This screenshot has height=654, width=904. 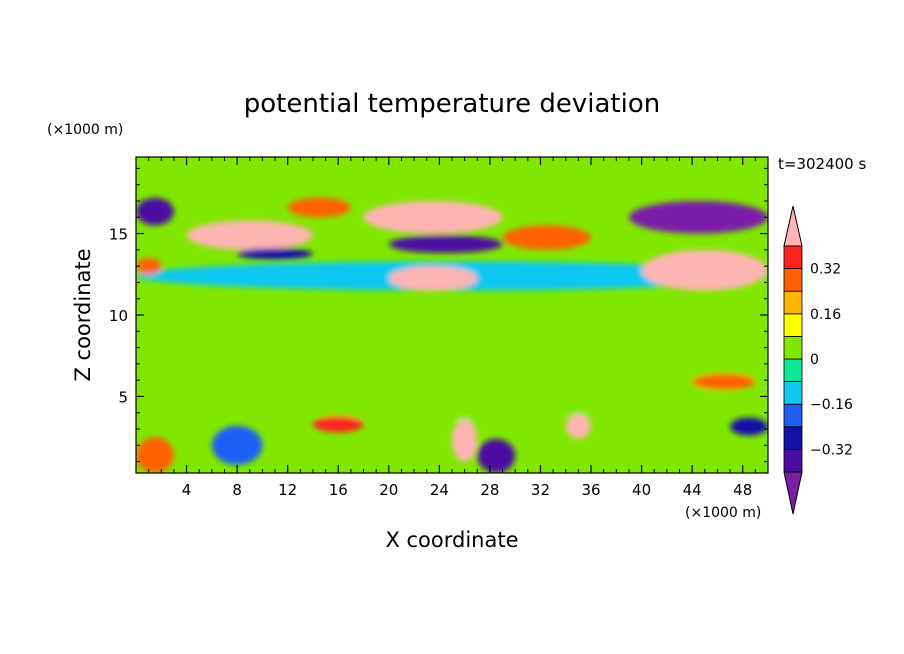 I want to click on y-tick-label: 10, so click(x=118, y=316).